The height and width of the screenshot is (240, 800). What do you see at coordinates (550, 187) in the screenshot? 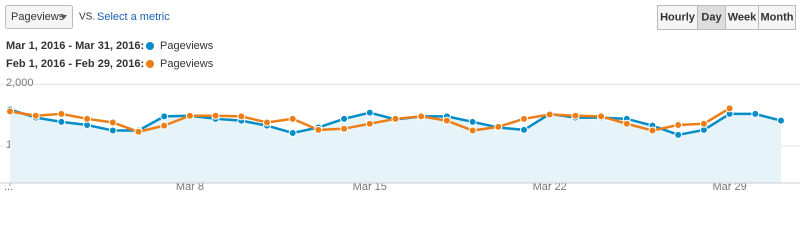
I see `x-tick-label: Mar 22` at bounding box center [550, 187].